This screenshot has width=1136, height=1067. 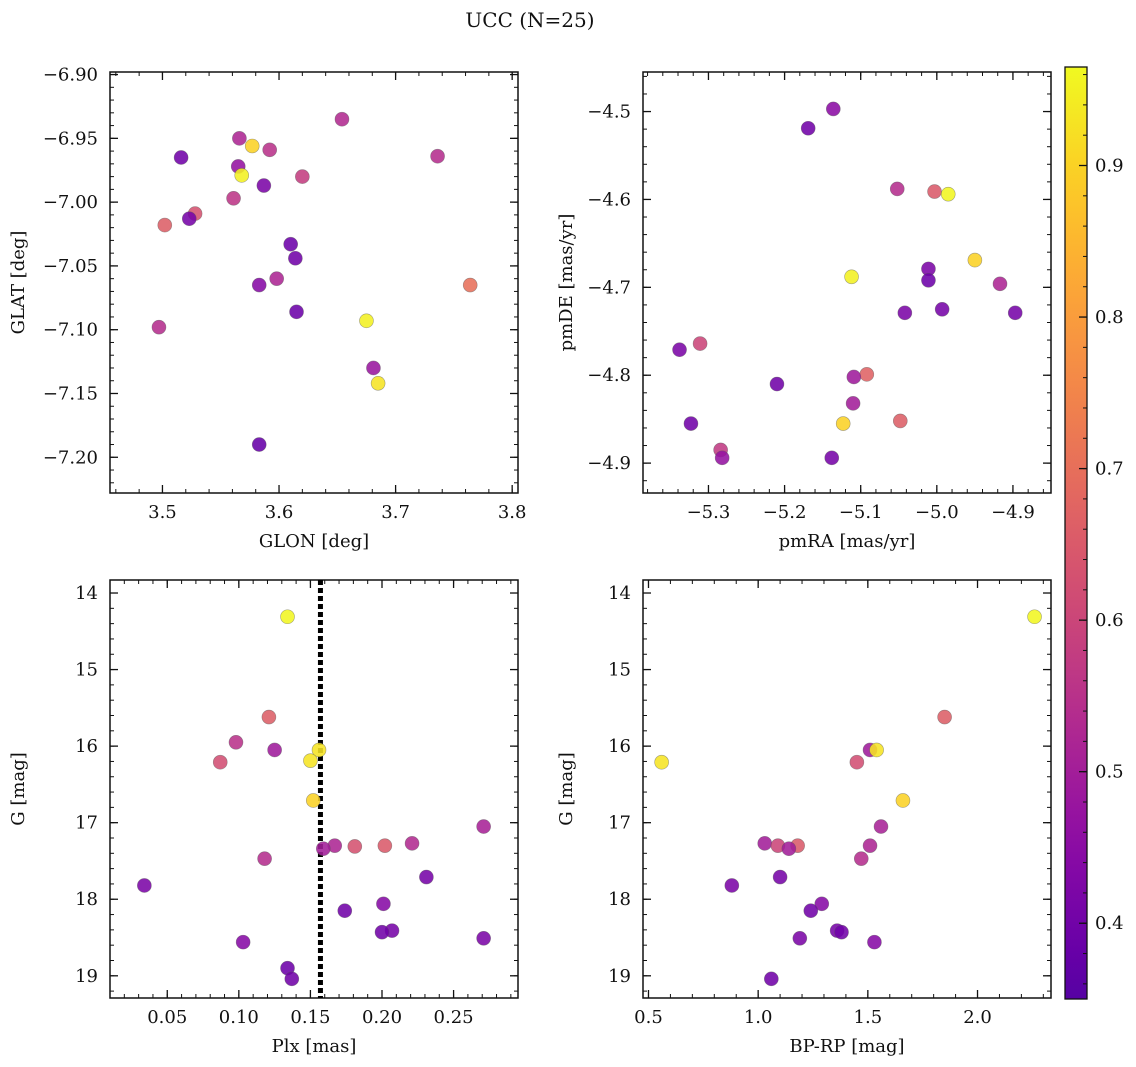 What do you see at coordinates (314, 541) in the screenshot?
I see `x-axis-label: GLON [deg]` at bounding box center [314, 541].